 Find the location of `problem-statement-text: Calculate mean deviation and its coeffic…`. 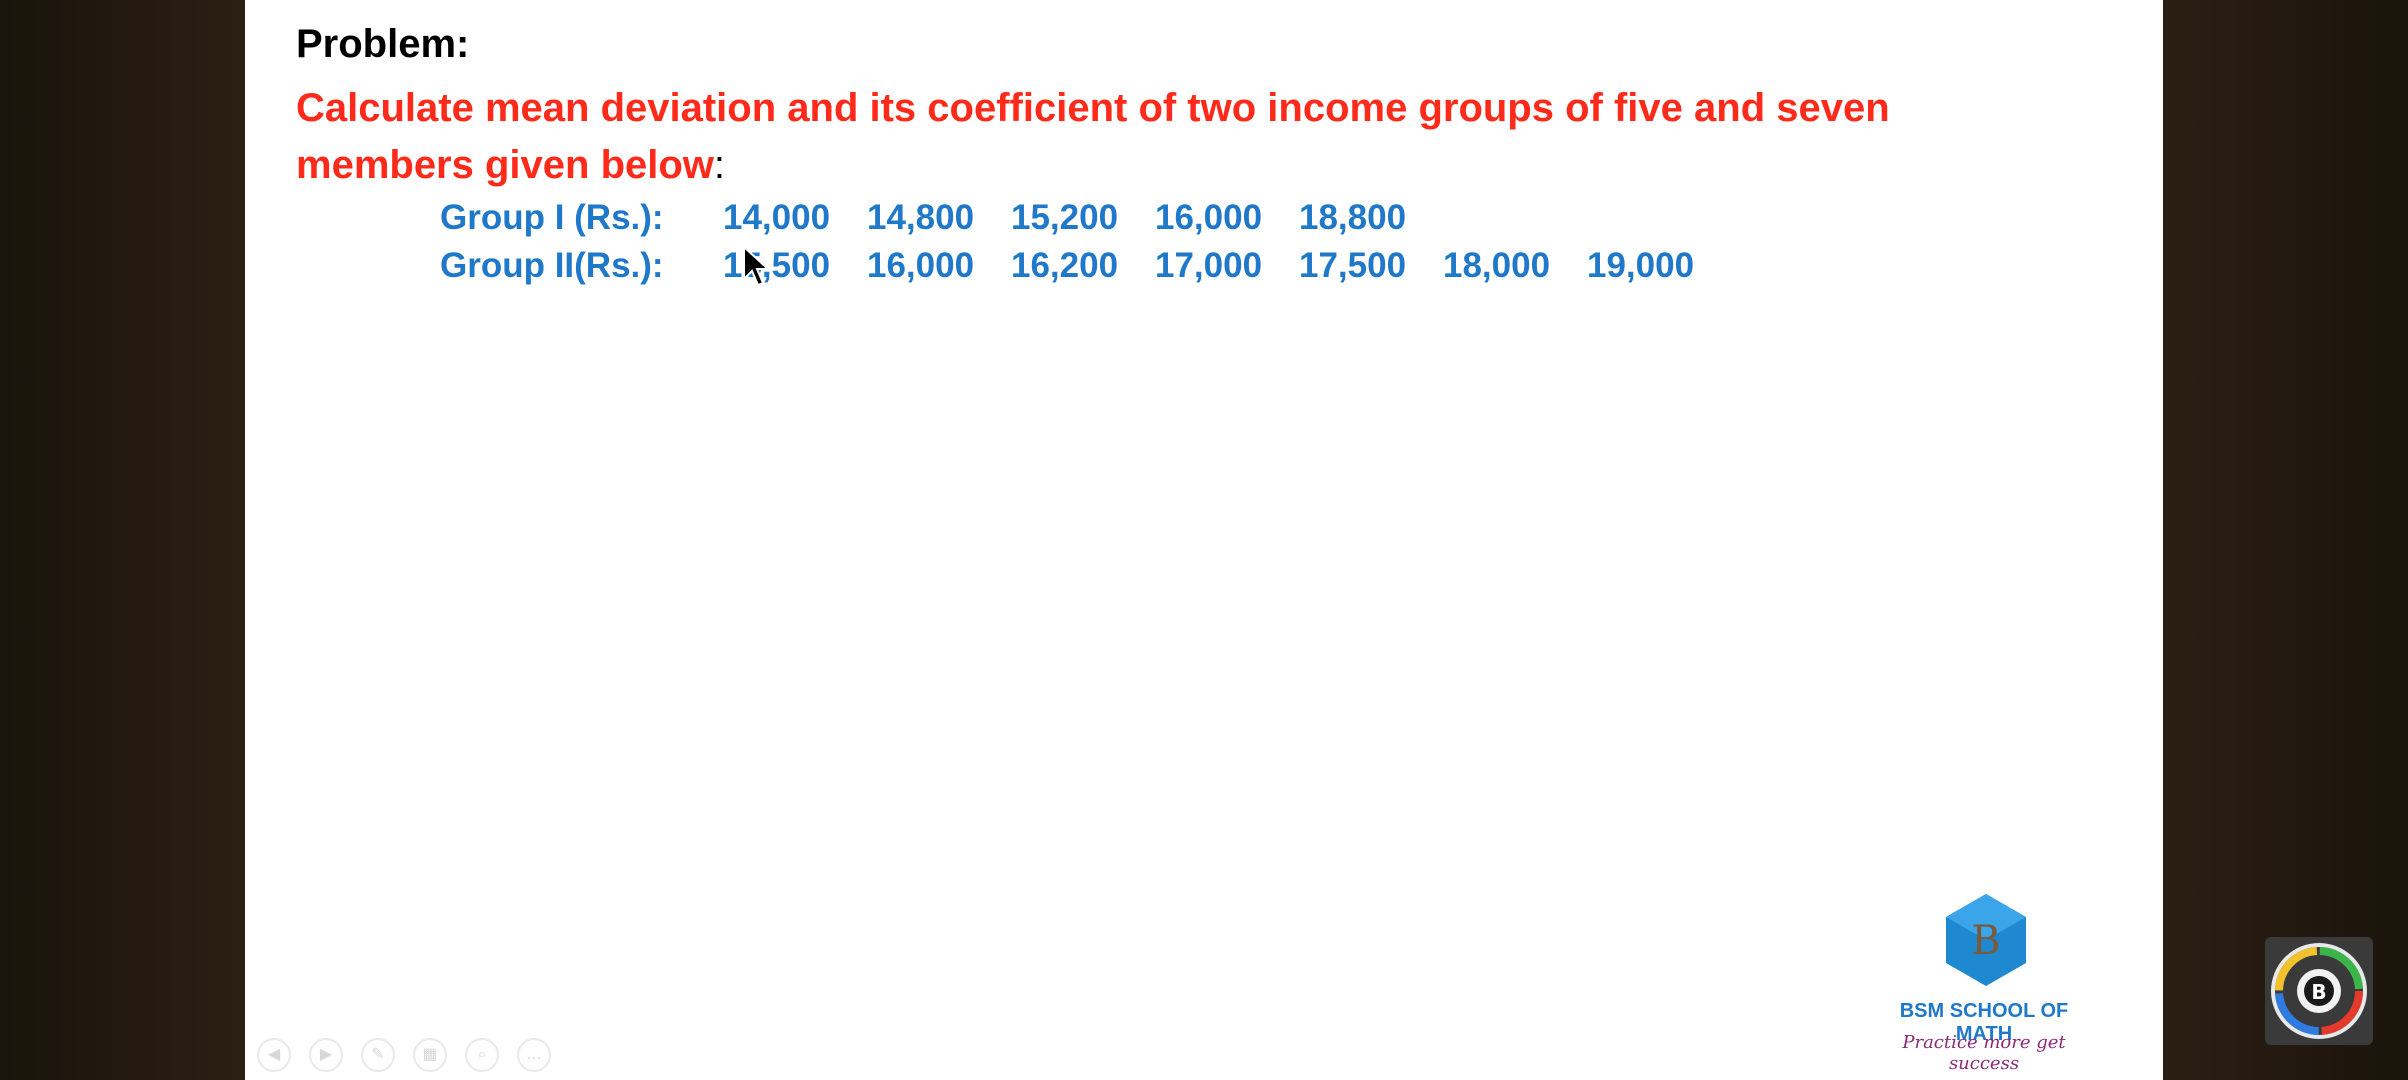

problem-statement-text: Calculate mean deviation and its coeffic… is located at coordinates (1093, 136).